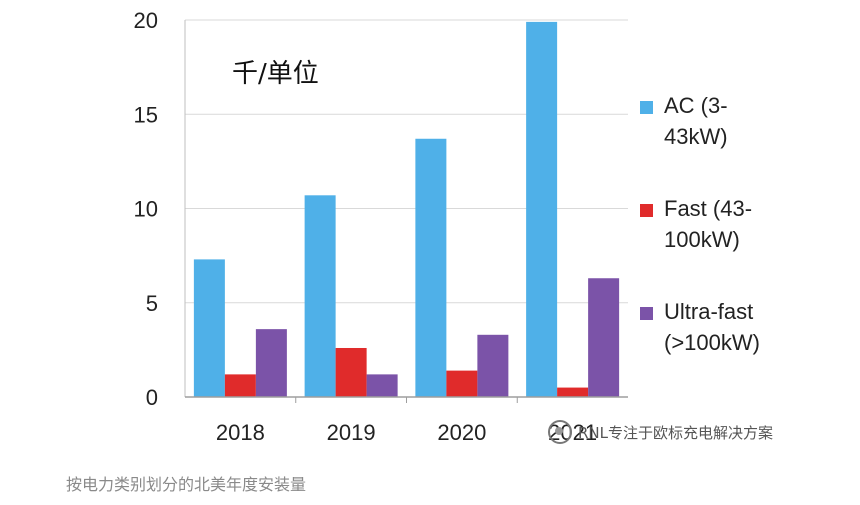 The image size is (860, 505). Describe the element at coordinates (702, 239) in the screenshot. I see `legend-label: 100kW)` at that location.